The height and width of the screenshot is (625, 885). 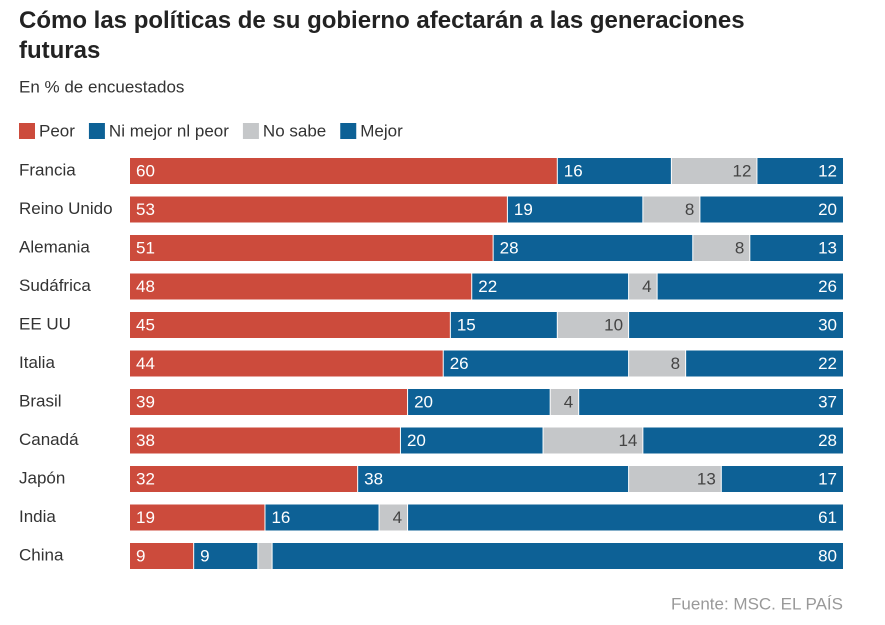 What do you see at coordinates (145, 324) in the screenshot?
I see `data-label: 45` at bounding box center [145, 324].